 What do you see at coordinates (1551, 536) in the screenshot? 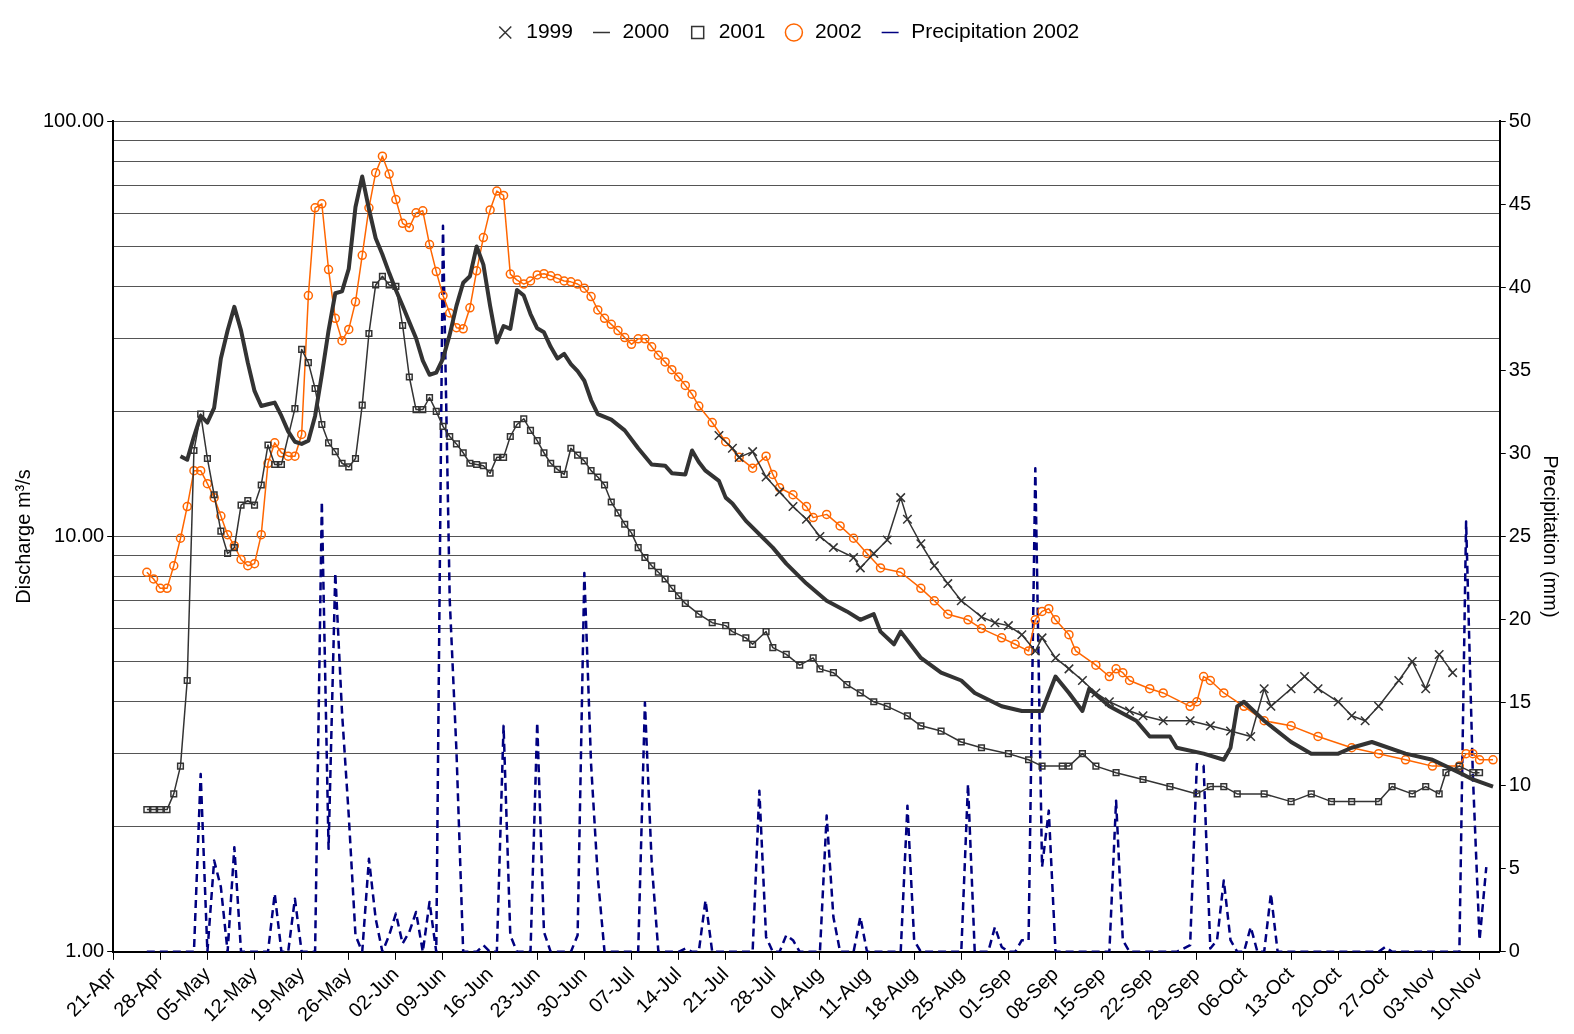
I see `y2-axis-title: Precipitation (mm)` at bounding box center [1551, 536].